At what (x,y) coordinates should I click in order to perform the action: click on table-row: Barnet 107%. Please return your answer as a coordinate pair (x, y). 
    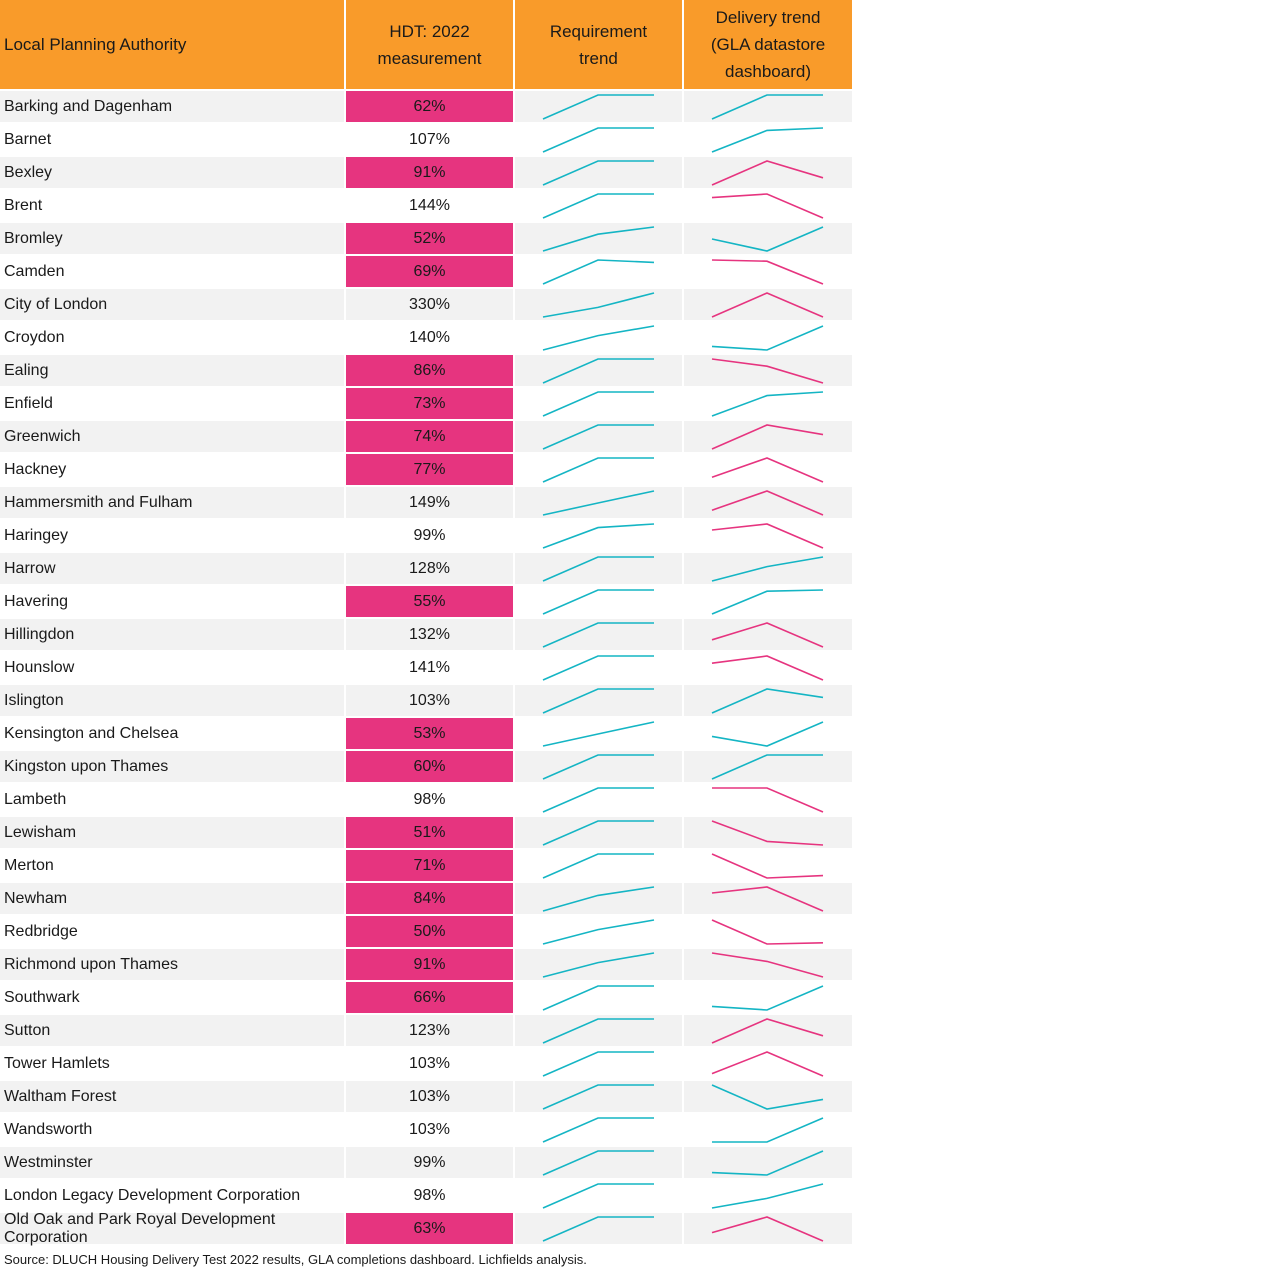
    Looking at the image, I should click on (426, 140).